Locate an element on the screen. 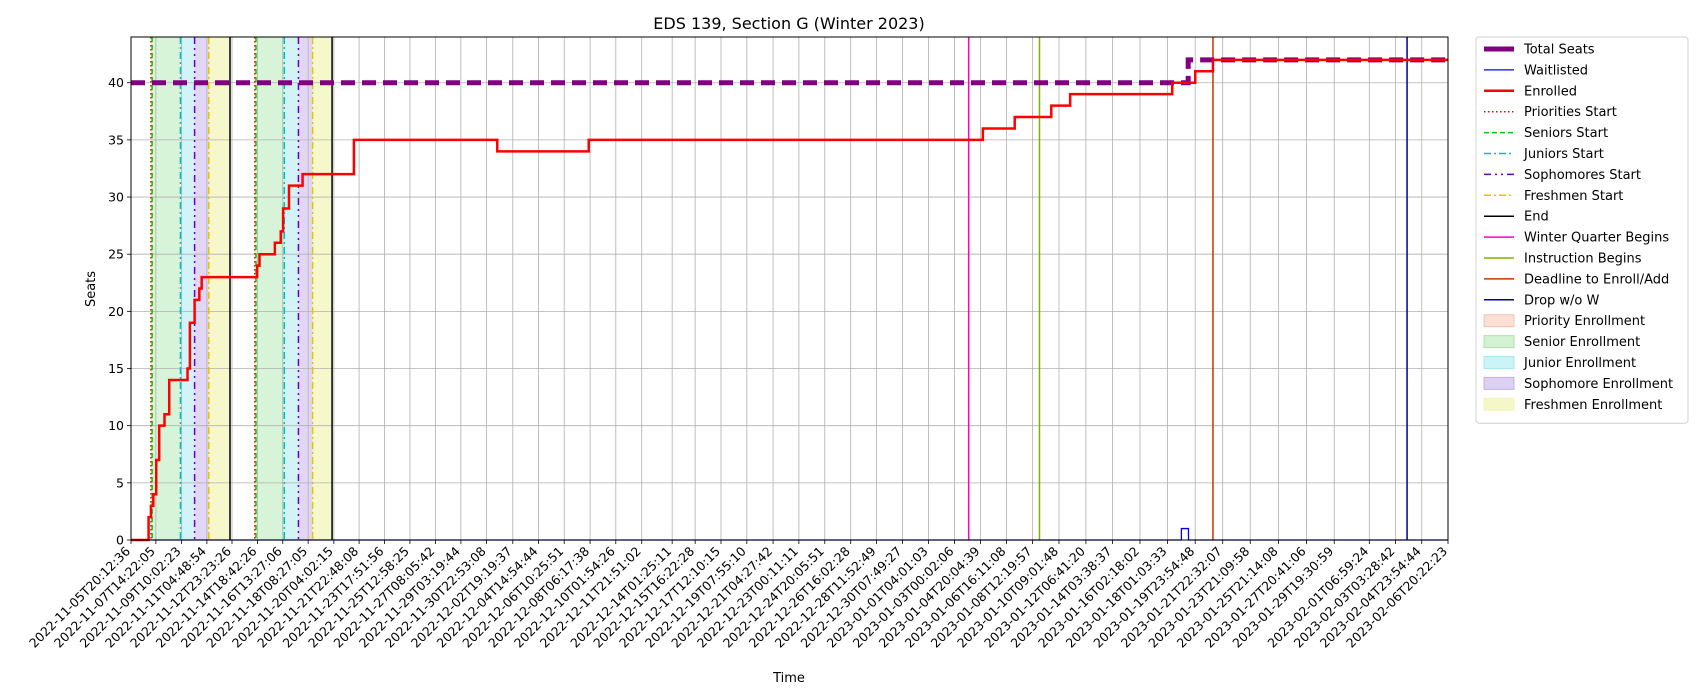 Image resolution: width=1700 pixels, height=700 pixels. y-tick-label: 40 is located at coordinates (116, 82).